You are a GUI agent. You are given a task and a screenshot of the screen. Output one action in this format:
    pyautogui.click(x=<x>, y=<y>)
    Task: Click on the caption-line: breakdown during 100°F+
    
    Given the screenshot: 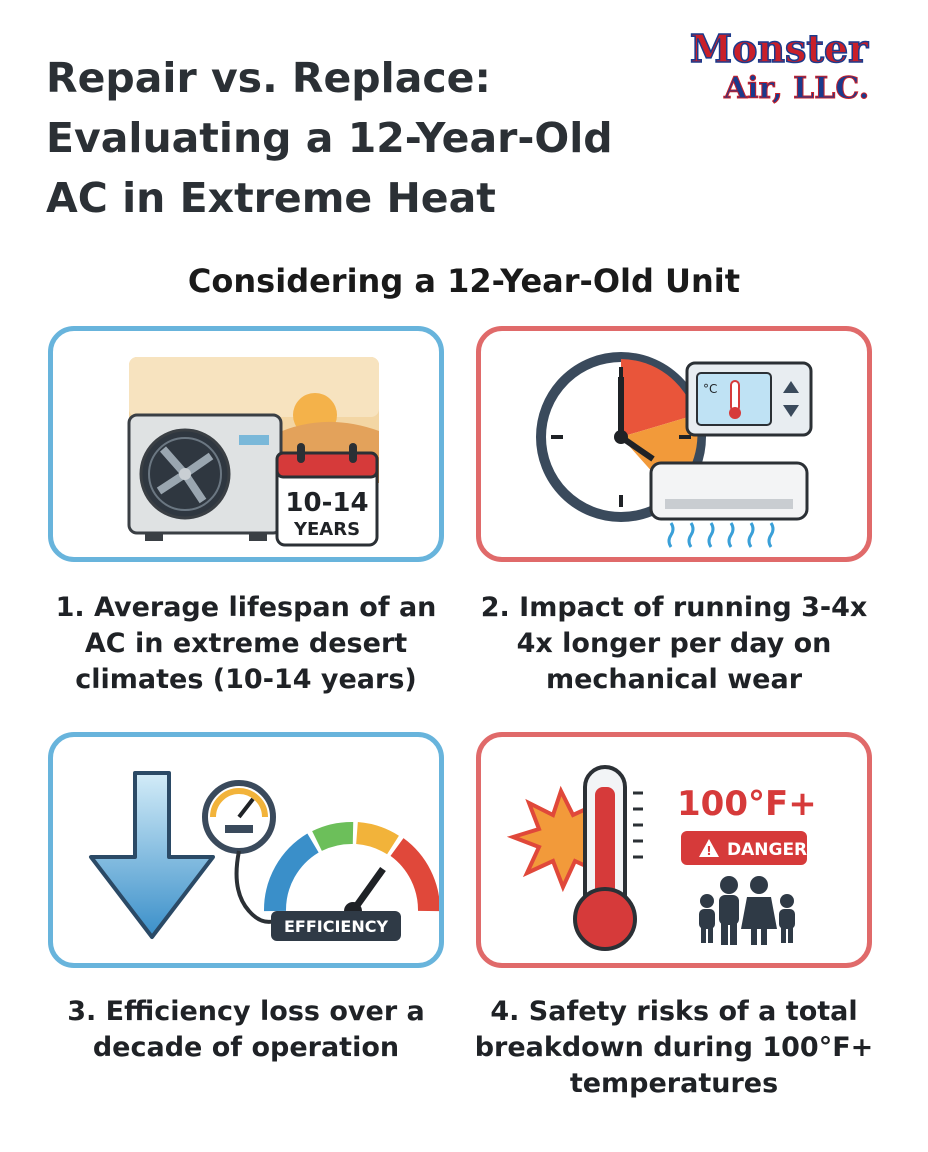 What is the action you would take?
    pyautogui.click(x=674, y=1047)
    